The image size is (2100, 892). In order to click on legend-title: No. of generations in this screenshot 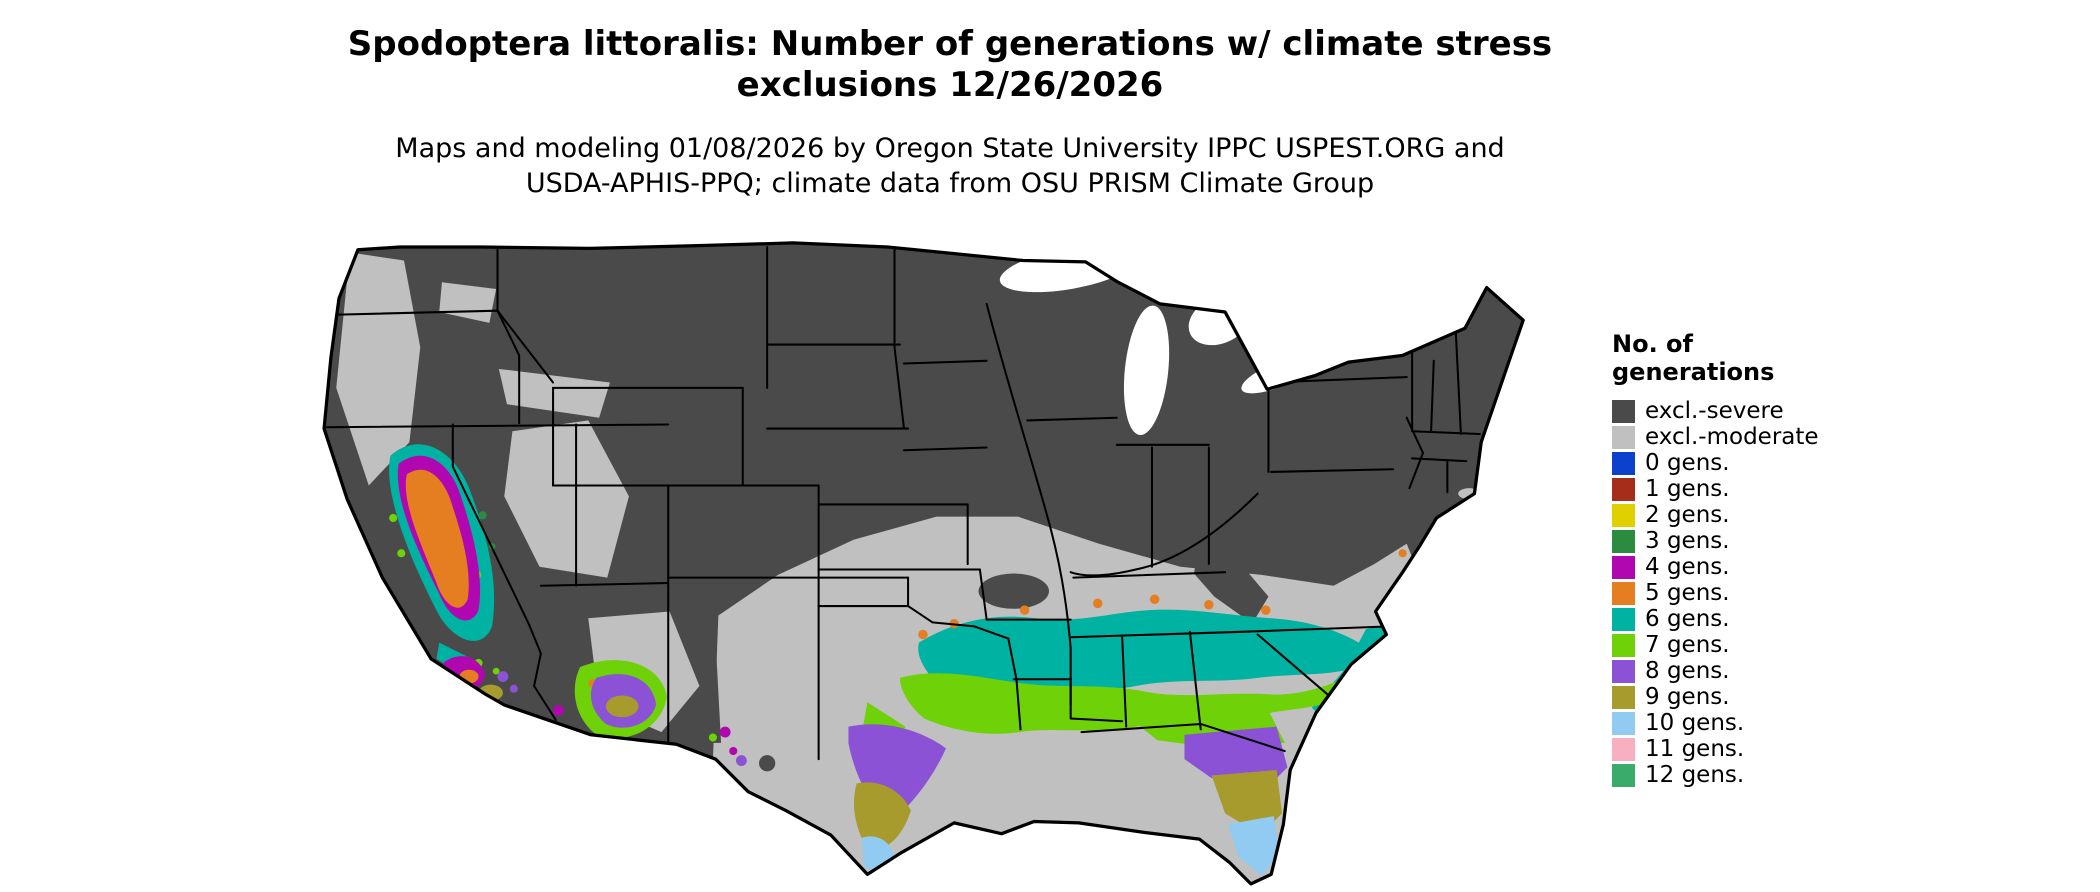, I will do `click(1693, 358)`.